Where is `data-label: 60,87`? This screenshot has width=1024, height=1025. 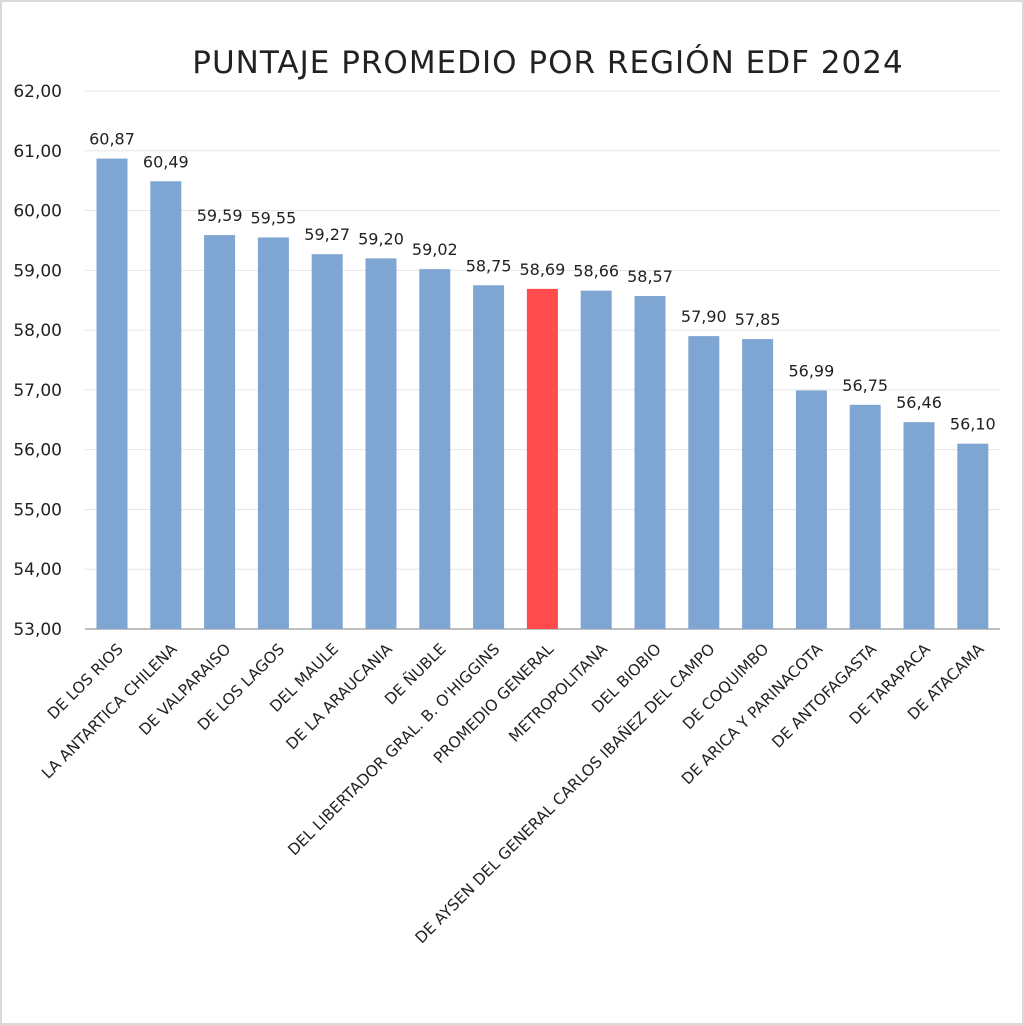 data-label: 60,87 is located at coordinates (112, 139).